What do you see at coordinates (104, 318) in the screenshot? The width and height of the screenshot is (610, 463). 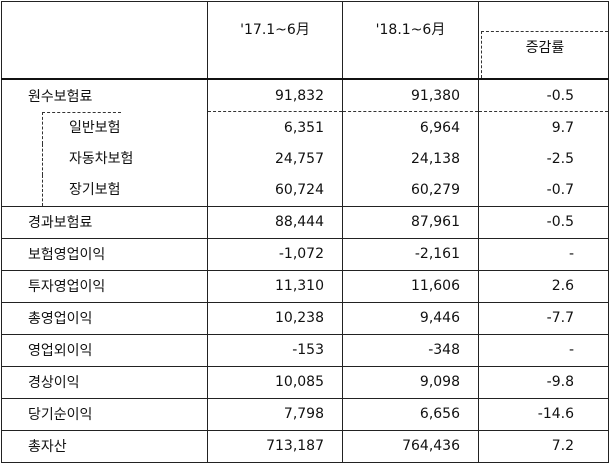 I see `row-label: 총영업이익` at bounding box center [104, 318].